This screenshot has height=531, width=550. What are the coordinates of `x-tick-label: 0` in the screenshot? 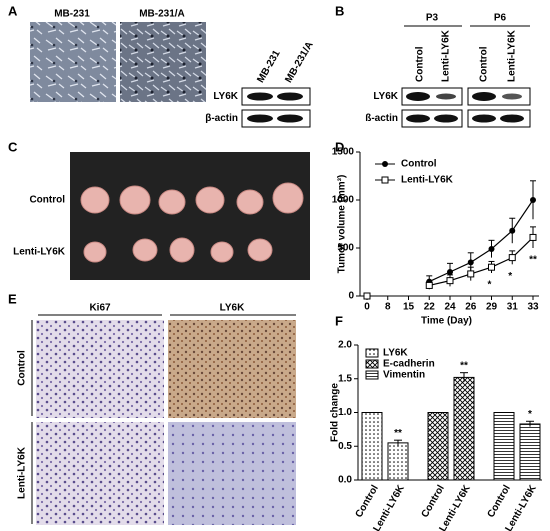 It's located at (367, 307).